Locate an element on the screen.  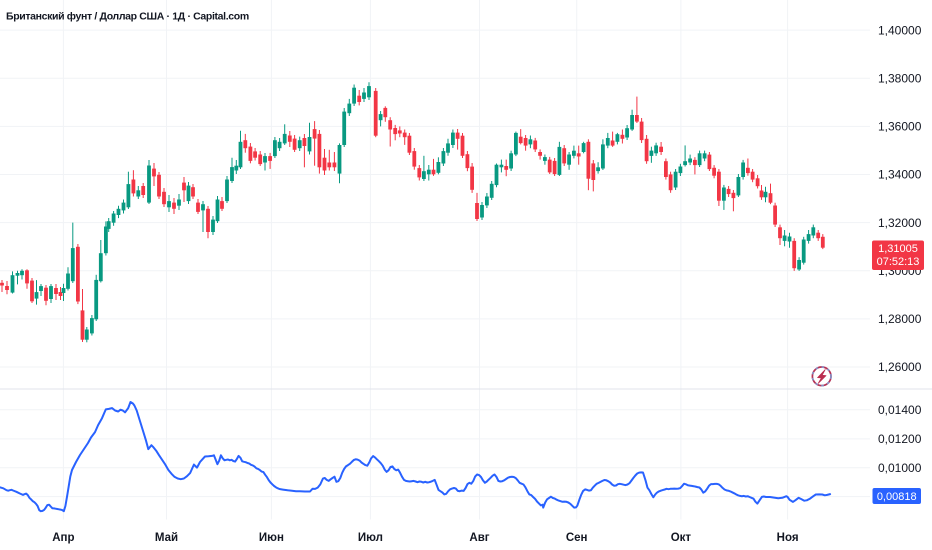
svg-text: 1,32000 is located at coordinates (900, 223).